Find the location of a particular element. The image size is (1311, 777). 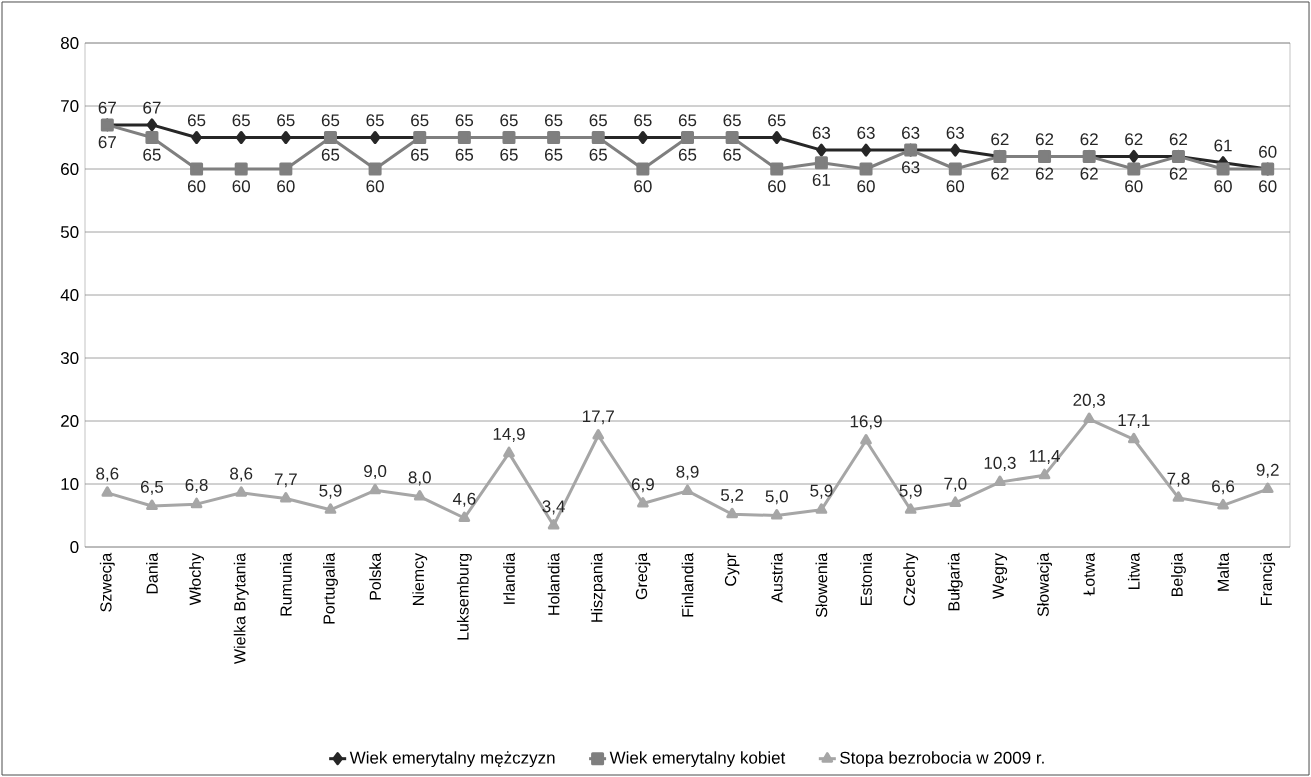

data-label: 10,3 is located at coordinates (1000, 463).